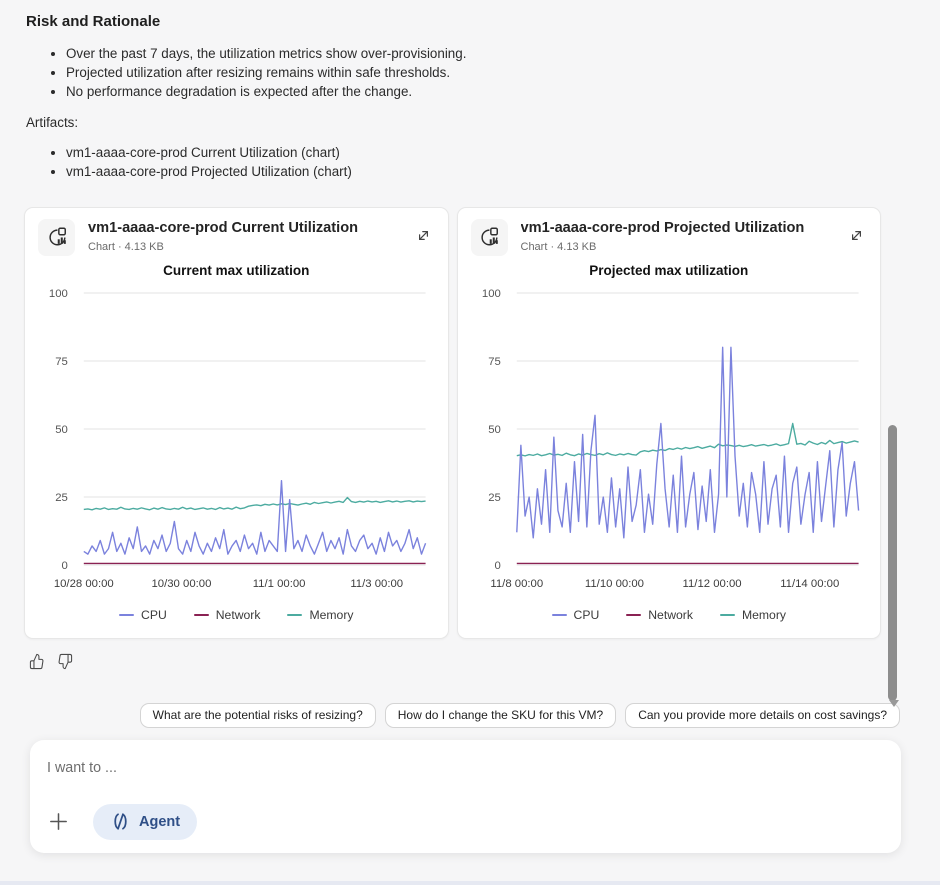 The image size is (940, 885). What do you see at coordinates (484, 662) in the screenshot?
I see `feedback-row` at bounding box center [484, 662].